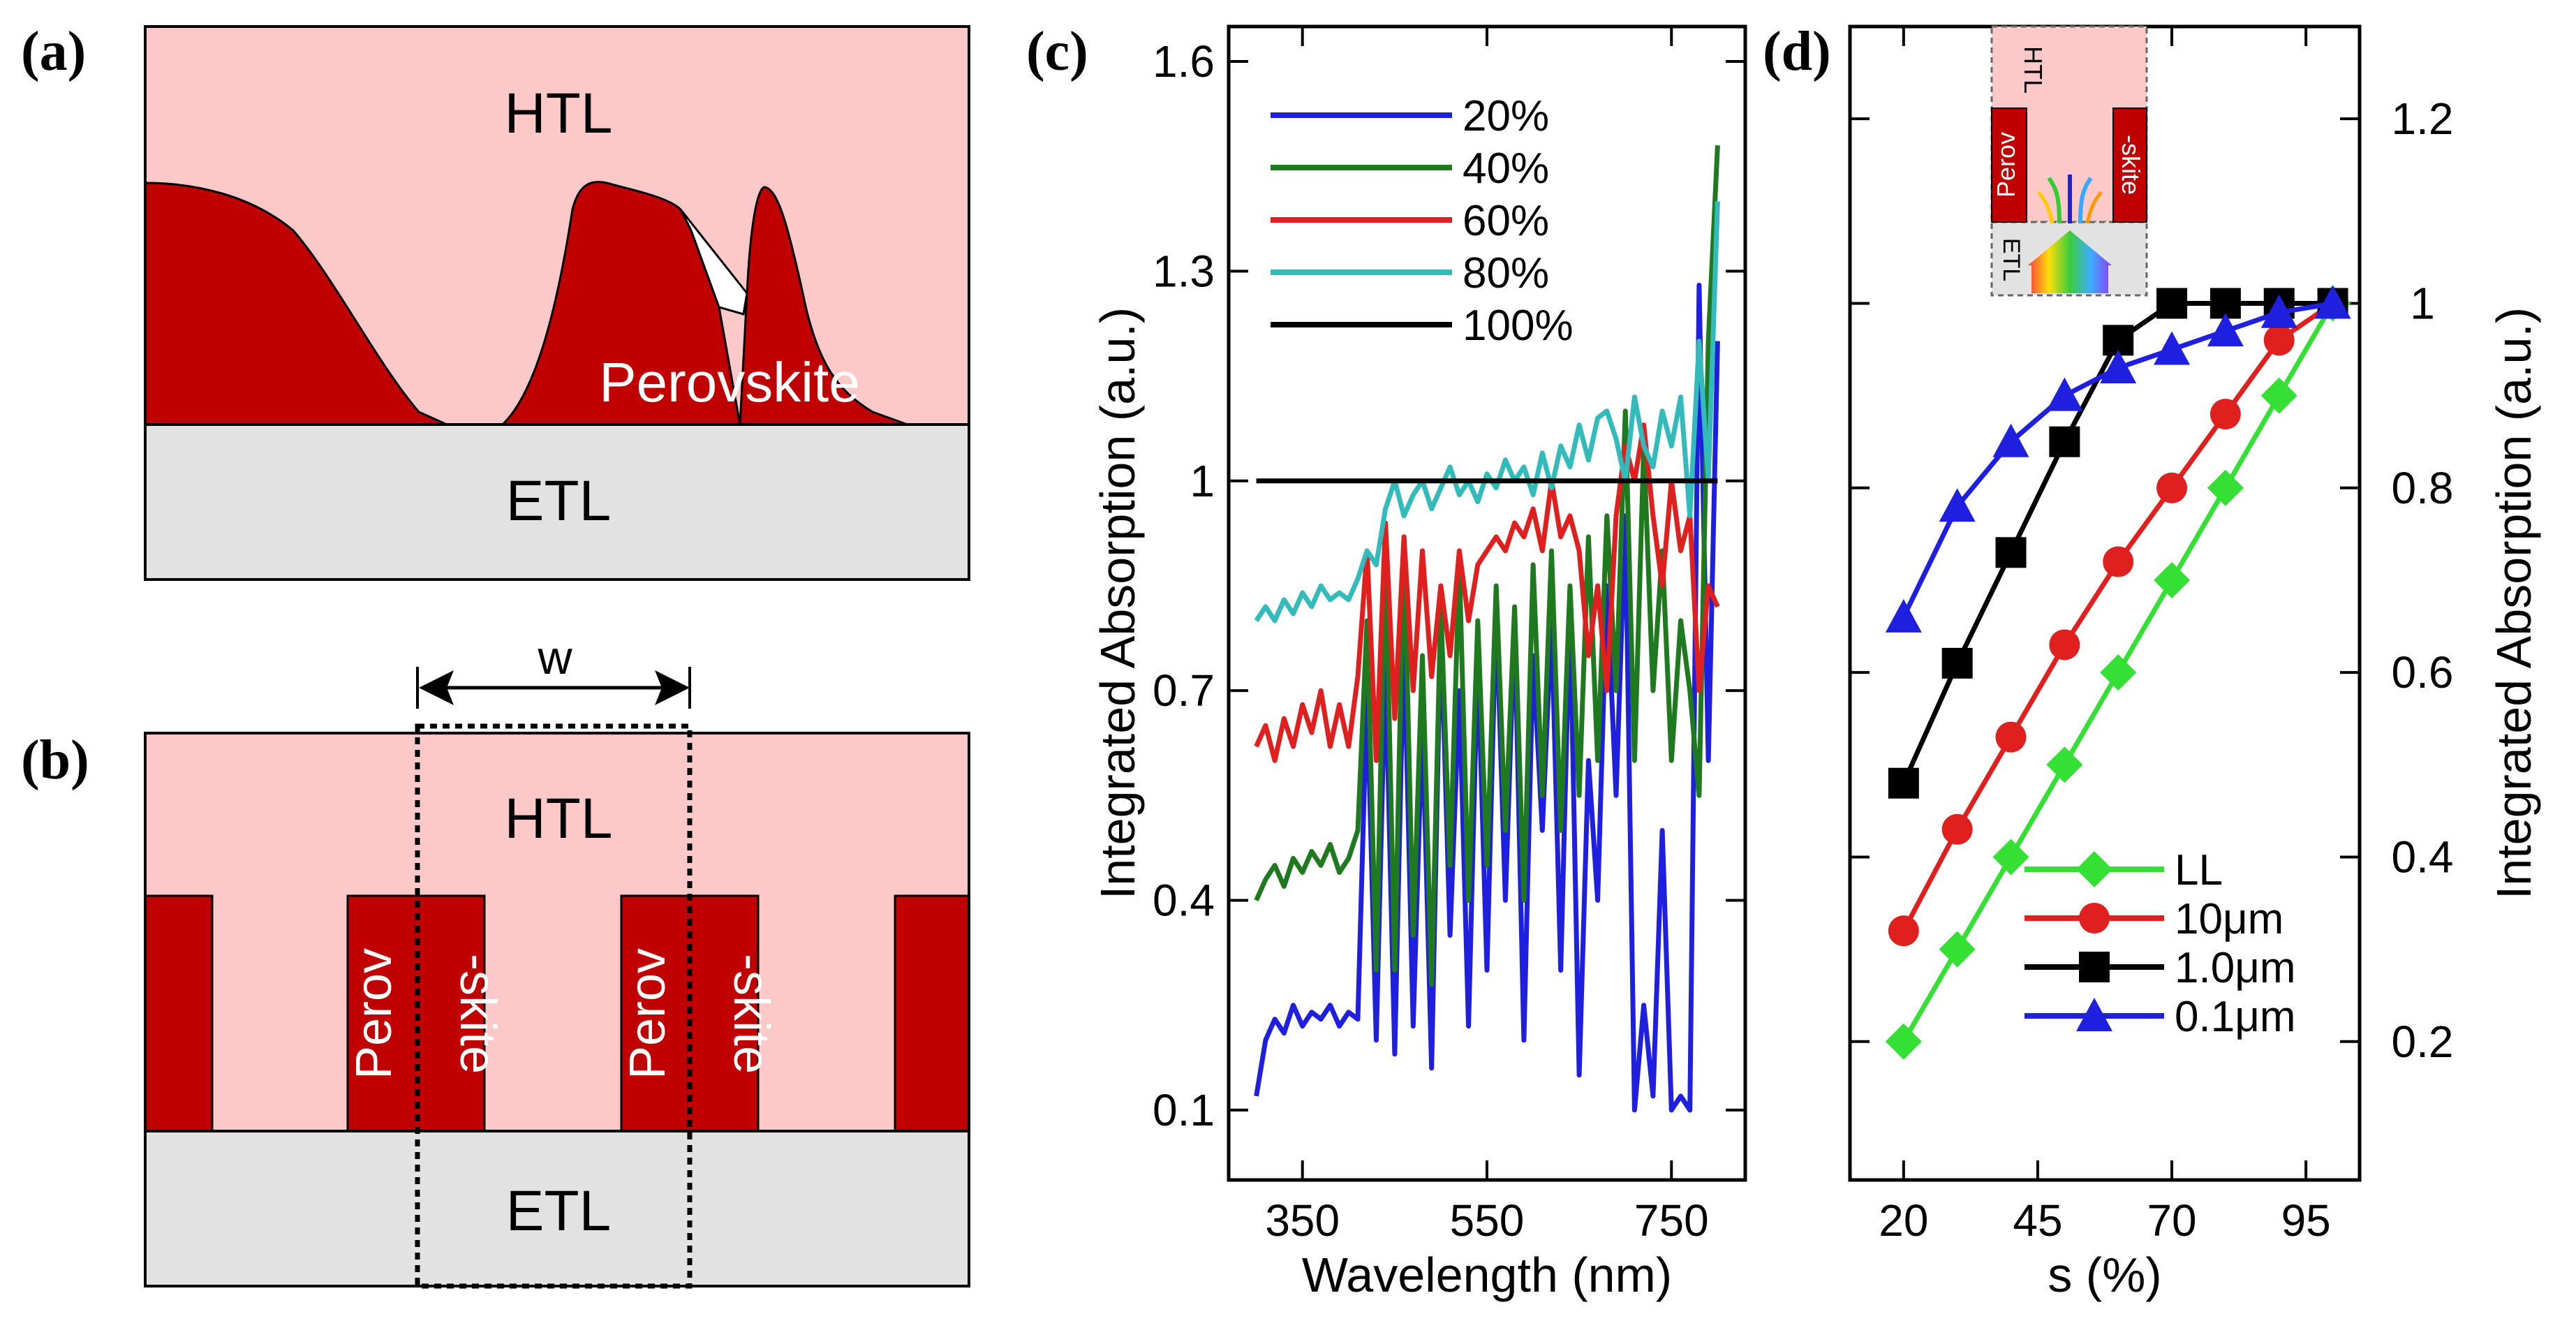 The height and width of the screenshot is (1321, 2576). I want to click on chart-d-ytick-label: 0.8, so click(2423, 488).